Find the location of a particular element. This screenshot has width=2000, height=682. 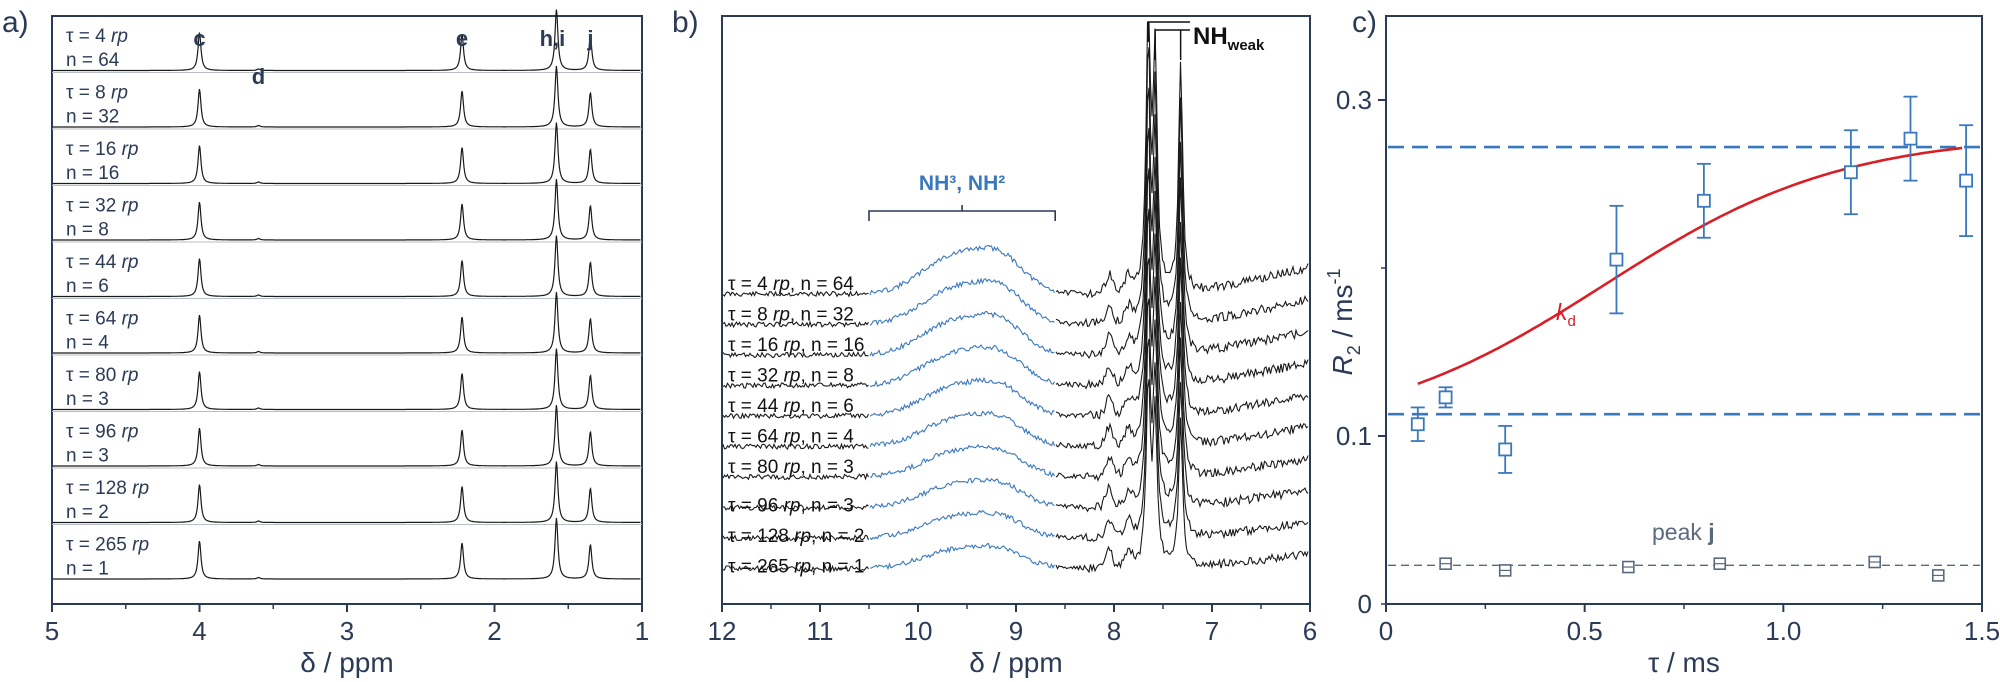

x-tick-label: 1.0 is located at coordinates (1783, 631).